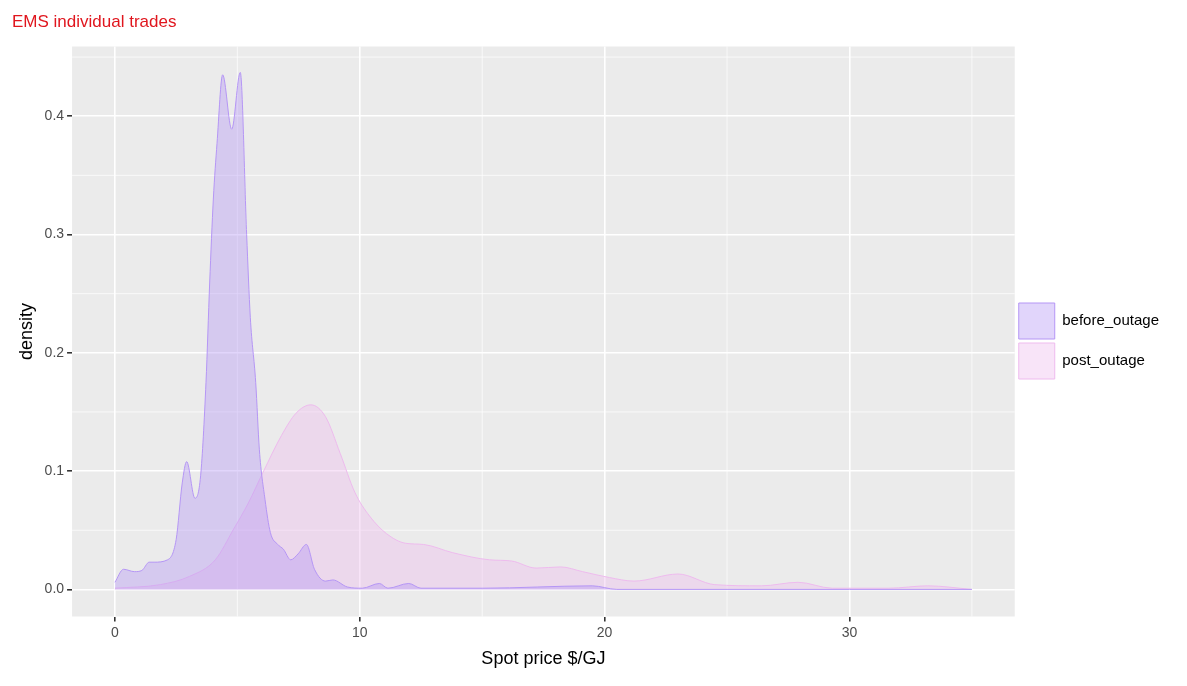 This screenshot has width=1187, height=686. What do you see at coordinates (543, 658) in the screenshot?
I see `x-axis-title: Spot price $/GJ` at bounding box center [543, 658].